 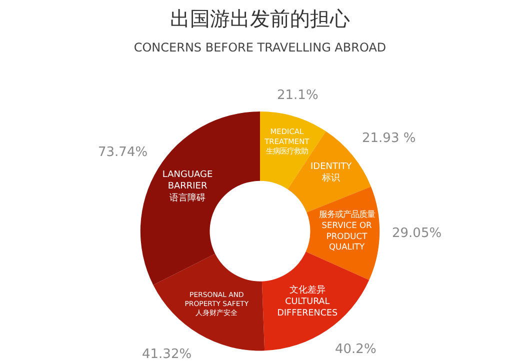 What do you see at coordinates (297, 95) in the screenshot?
I see `data-label: 21.1%` at bounding box center [297, 95].